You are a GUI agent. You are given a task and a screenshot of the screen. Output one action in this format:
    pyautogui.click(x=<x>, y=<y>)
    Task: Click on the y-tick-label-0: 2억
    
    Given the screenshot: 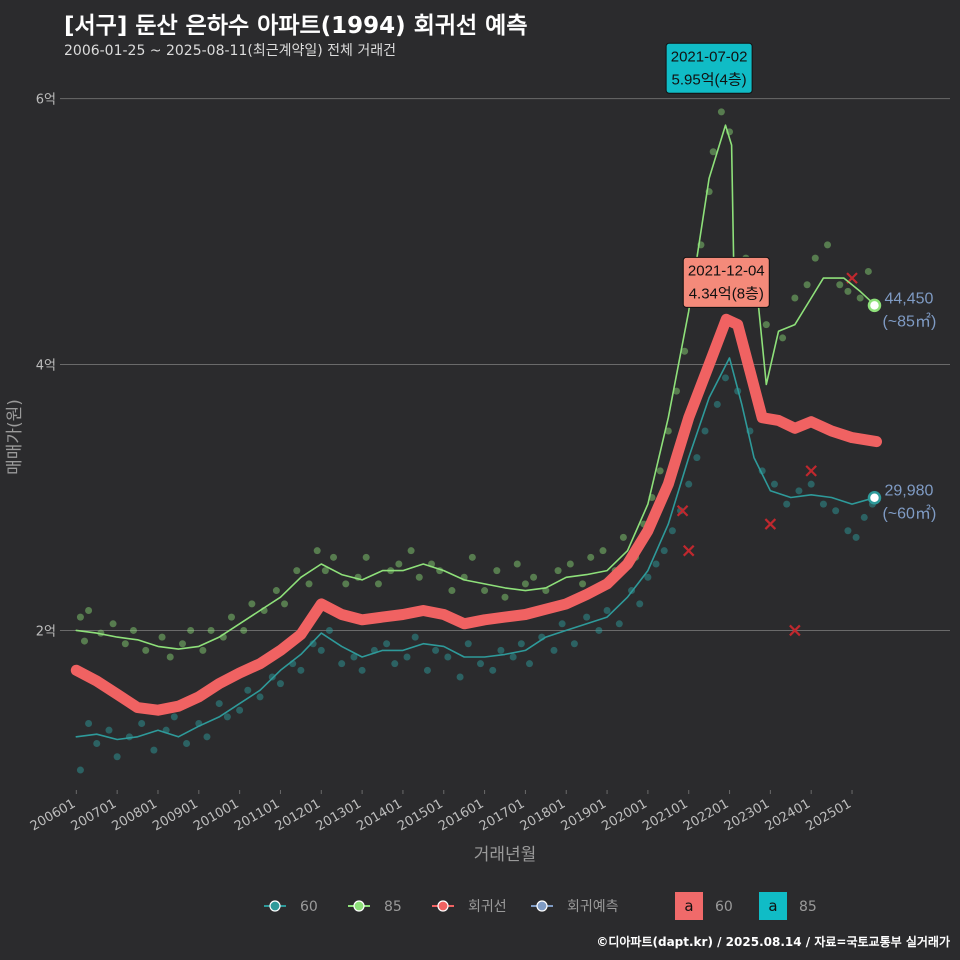 What is the action you would take?
    pyautogui.click(x=46, y=631)
    